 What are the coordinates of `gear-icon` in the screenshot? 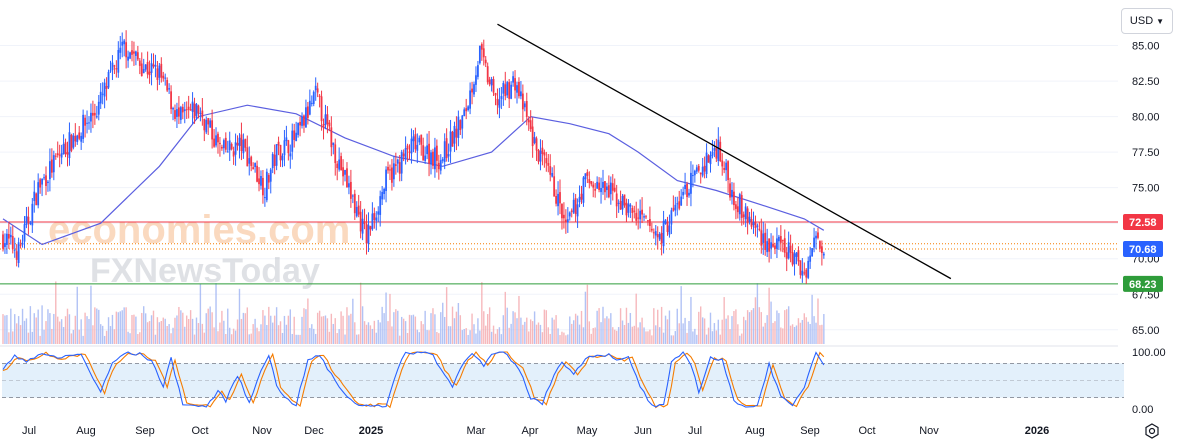 It's located at (1152, 431).